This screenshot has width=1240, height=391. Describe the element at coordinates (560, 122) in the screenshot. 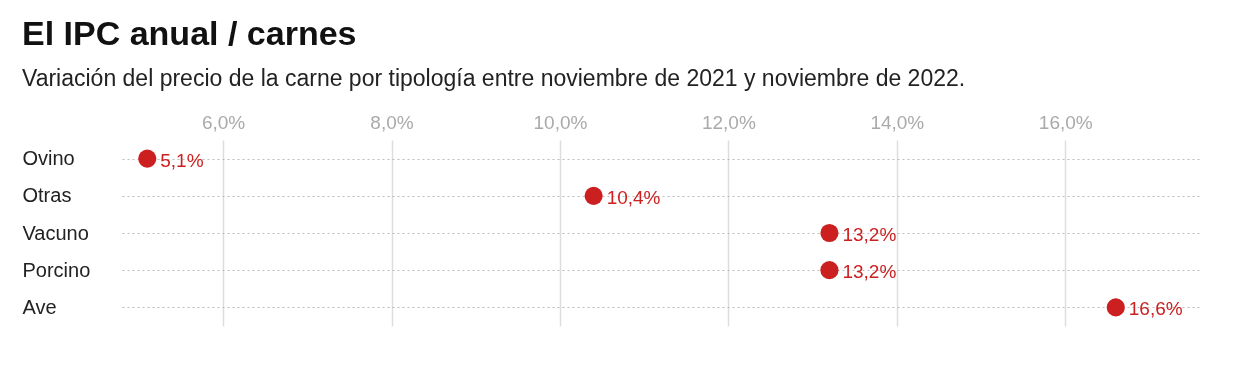

I see `x-tick-label: 10,0%` at that location.